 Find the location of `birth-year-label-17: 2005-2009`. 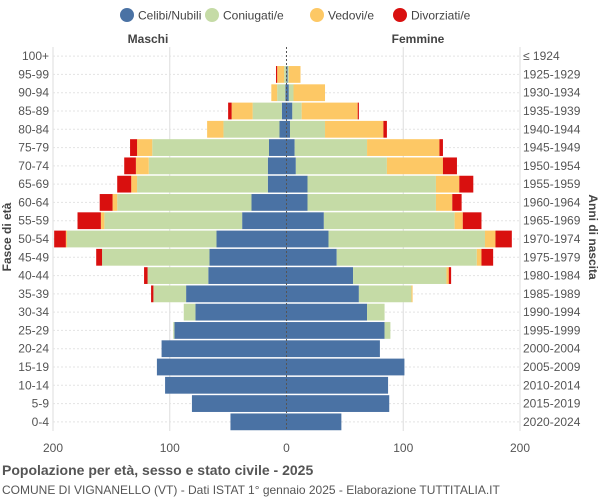

birth-year-label-17: 2005-2009 is located at coordinates (552, 367).